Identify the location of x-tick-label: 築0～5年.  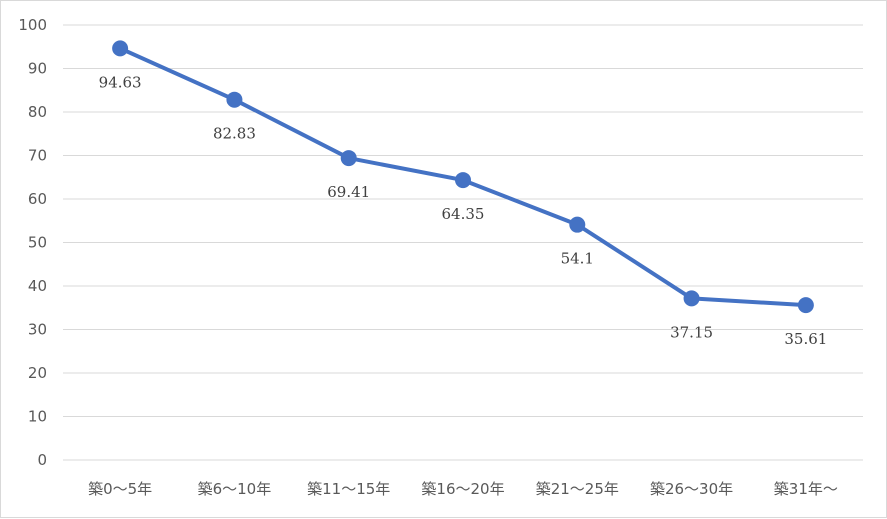
(120, 489).